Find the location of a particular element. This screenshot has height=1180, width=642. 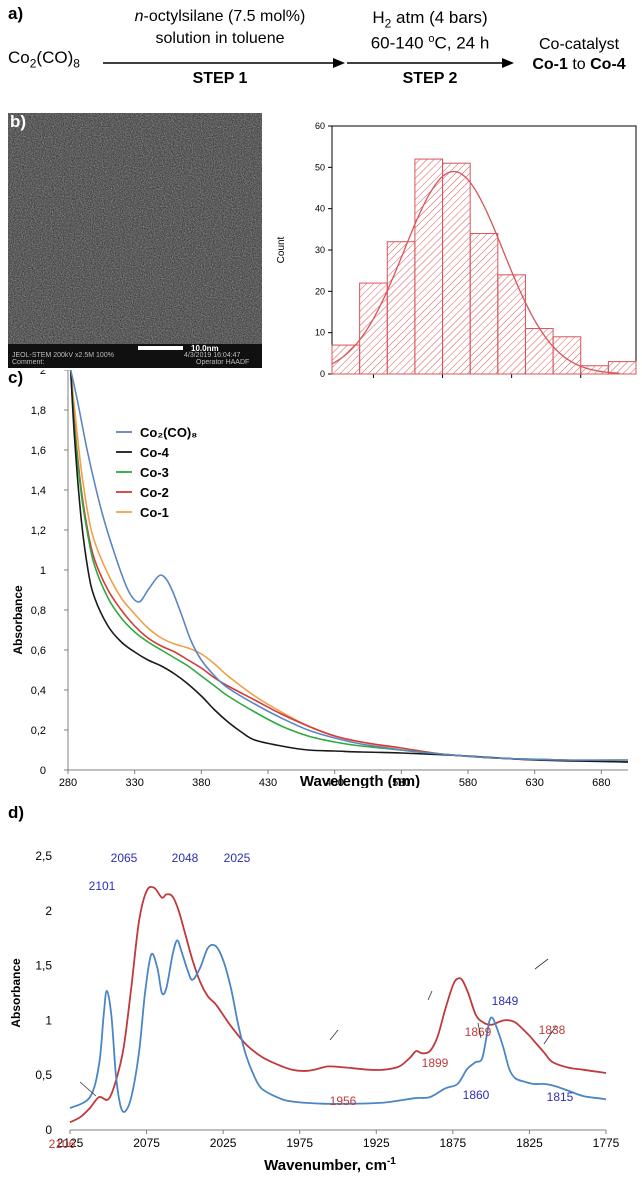

uv-xtick-label: 380 is located at coordinates (201, 782).